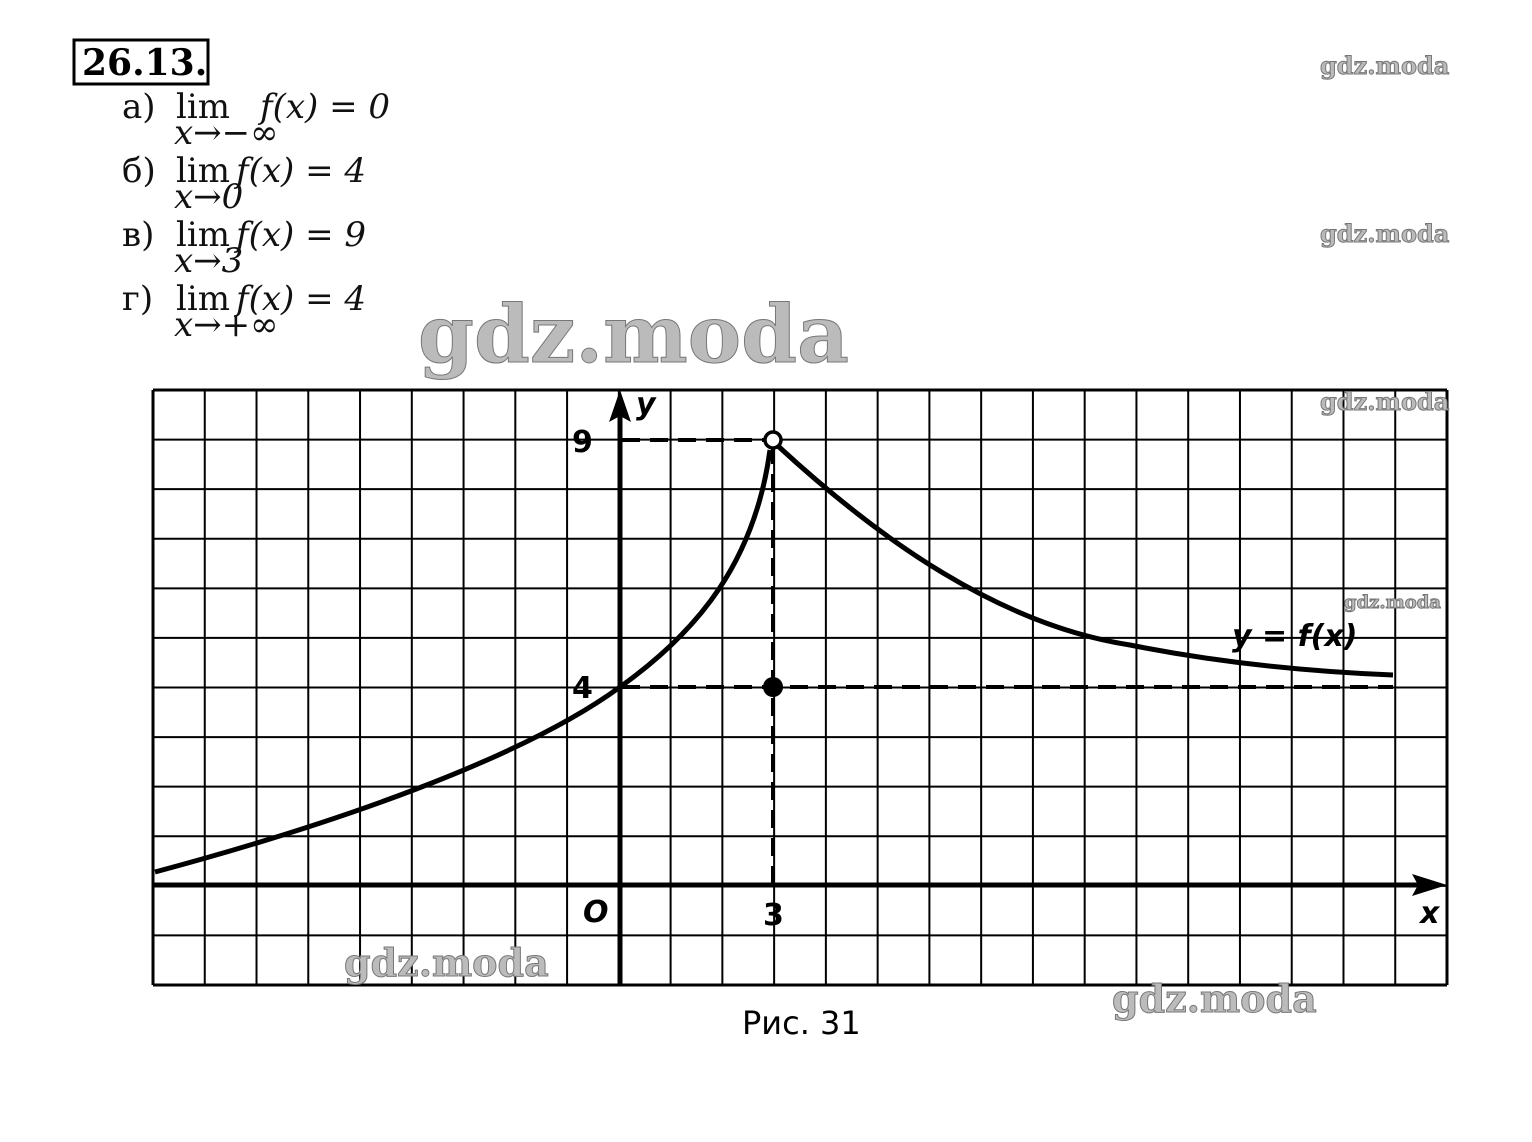 The image size is (1532, 1142). Describe the element at coordinates (773, 440) in the screenshot. I see `open-point` at that location.